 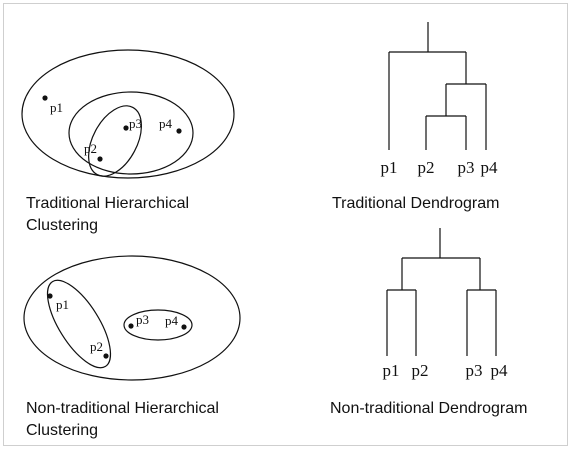 What do you see at coordinates (108, 203) in the screenshot?
I see `caption-line: Traditional Hierarchical` at bounding box center [108, 203].